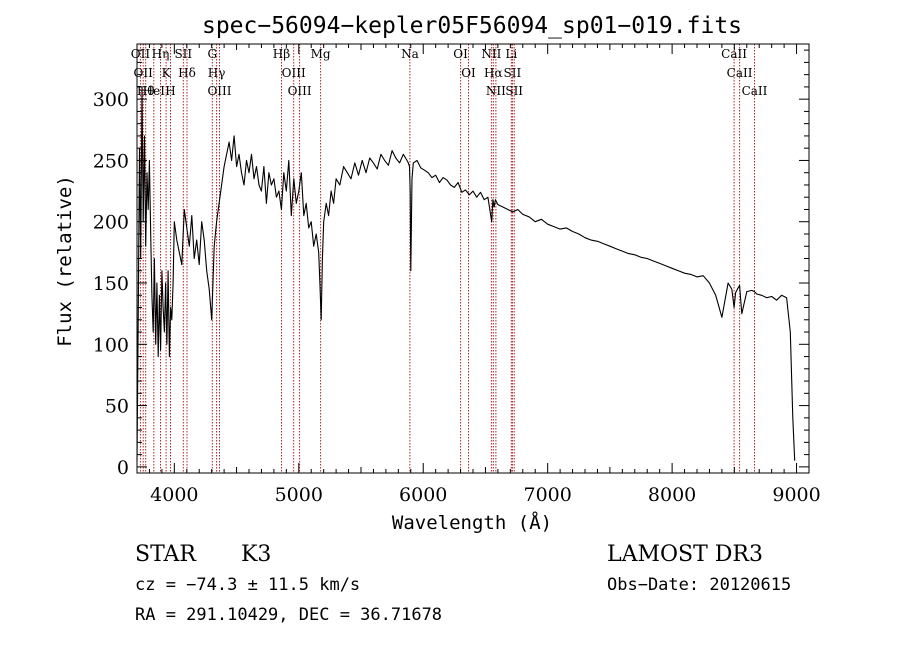  I want to click on line-label: Hβ, so click(281, 54).